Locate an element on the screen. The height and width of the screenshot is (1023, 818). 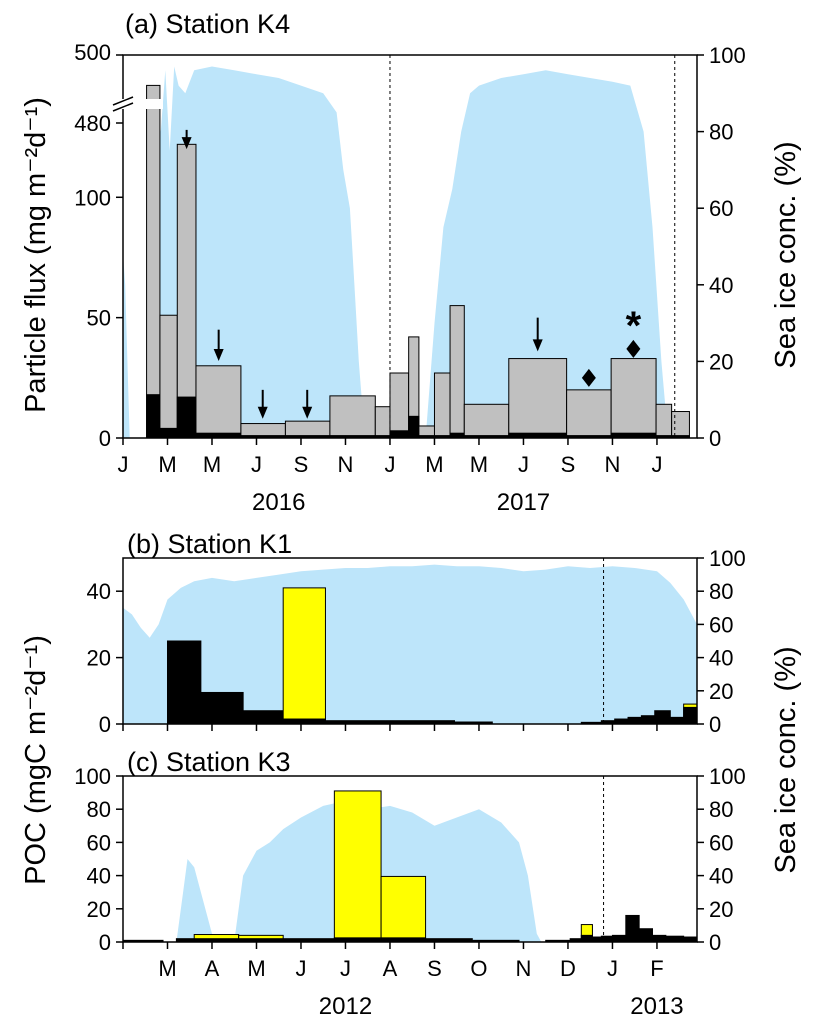
panel-c-y-tick-label-5: 100 is located at coordinates (92, 776).